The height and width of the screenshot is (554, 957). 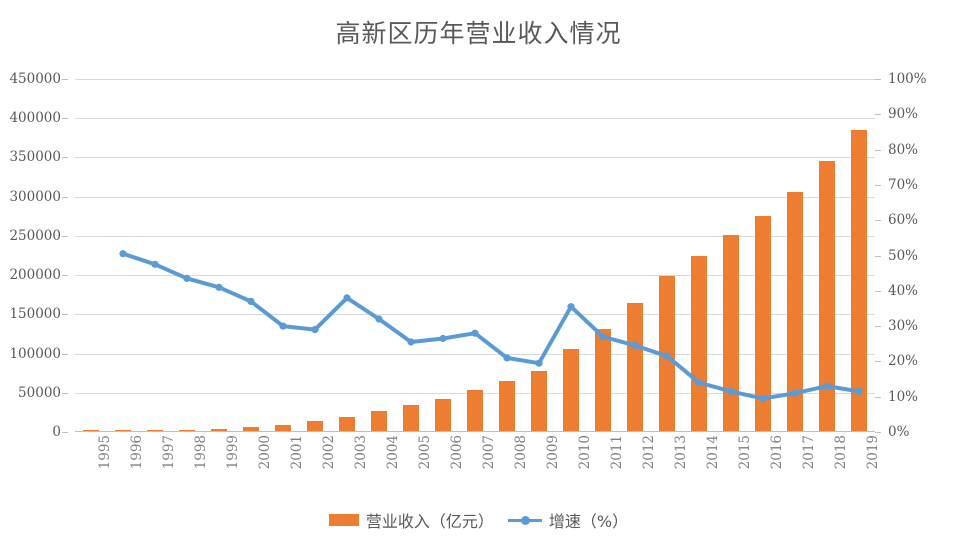 What do you see at coordinates (35, 353) in the screenshot?
I see `y-left-tick-label: 100000` at bounding box center [35, 353].